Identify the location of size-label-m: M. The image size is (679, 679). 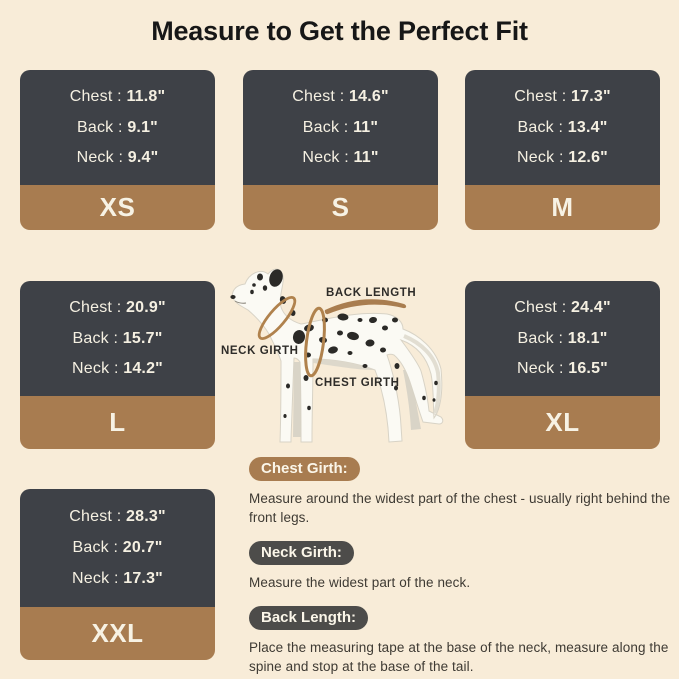
(562, 207).